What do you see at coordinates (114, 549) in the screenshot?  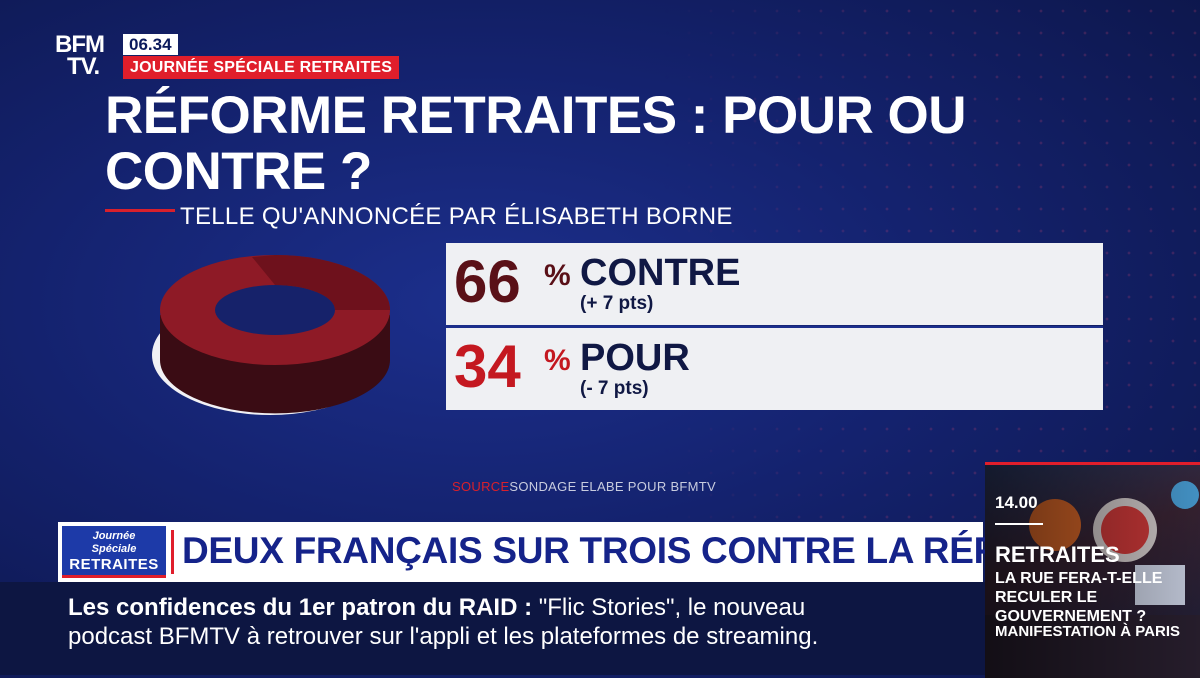 I see `badge-line-2: Spéciale` at bounding box center [114, 549].